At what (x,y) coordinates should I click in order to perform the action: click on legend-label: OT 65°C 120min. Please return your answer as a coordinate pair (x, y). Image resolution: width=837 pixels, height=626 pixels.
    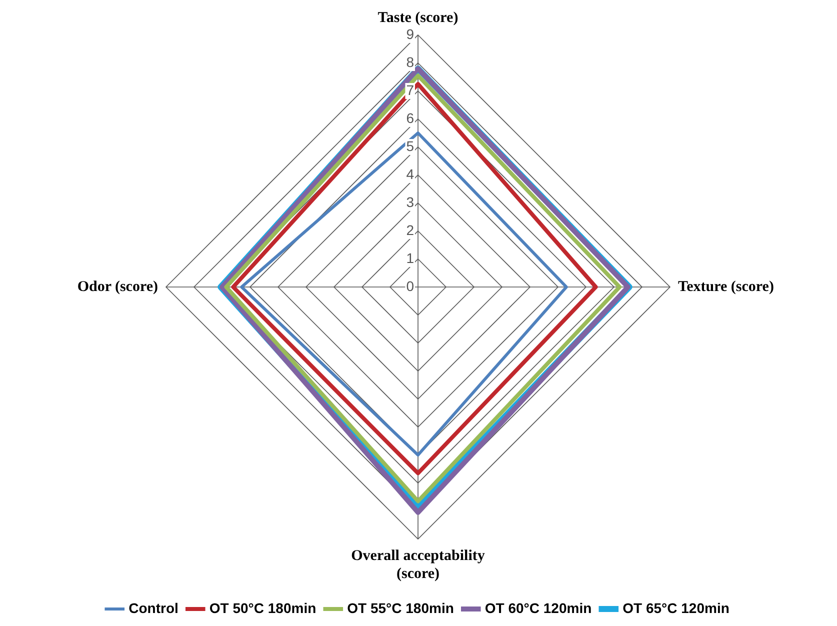
    Looking at the image, I should click on (676, 608).